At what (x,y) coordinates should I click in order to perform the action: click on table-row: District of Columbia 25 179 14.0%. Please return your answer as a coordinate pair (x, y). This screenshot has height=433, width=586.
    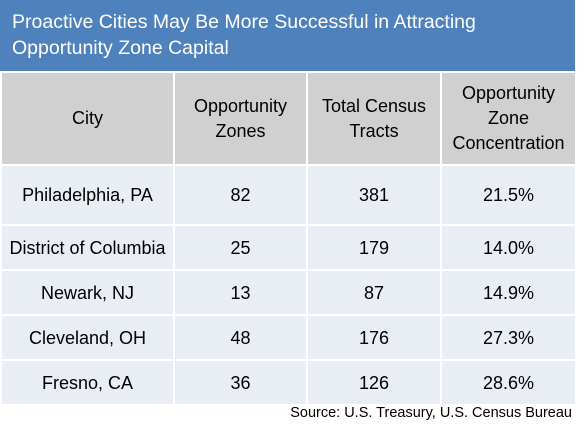
    Looking at the image, I should click on (288, 247).